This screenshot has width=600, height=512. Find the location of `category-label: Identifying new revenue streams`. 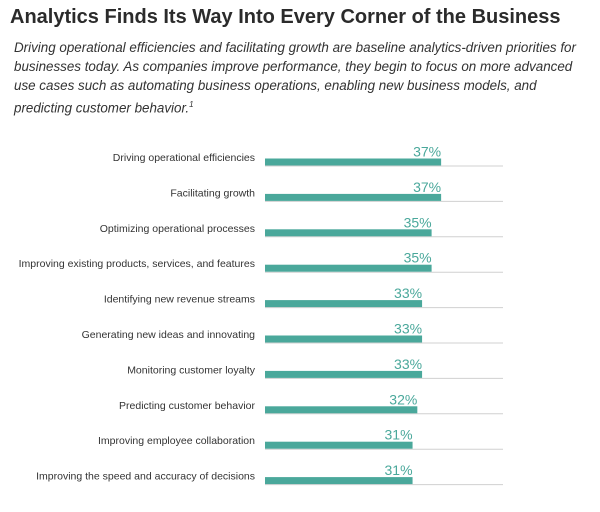

category-label: Identifying new revenue streams is located at coordinates (179, 300).